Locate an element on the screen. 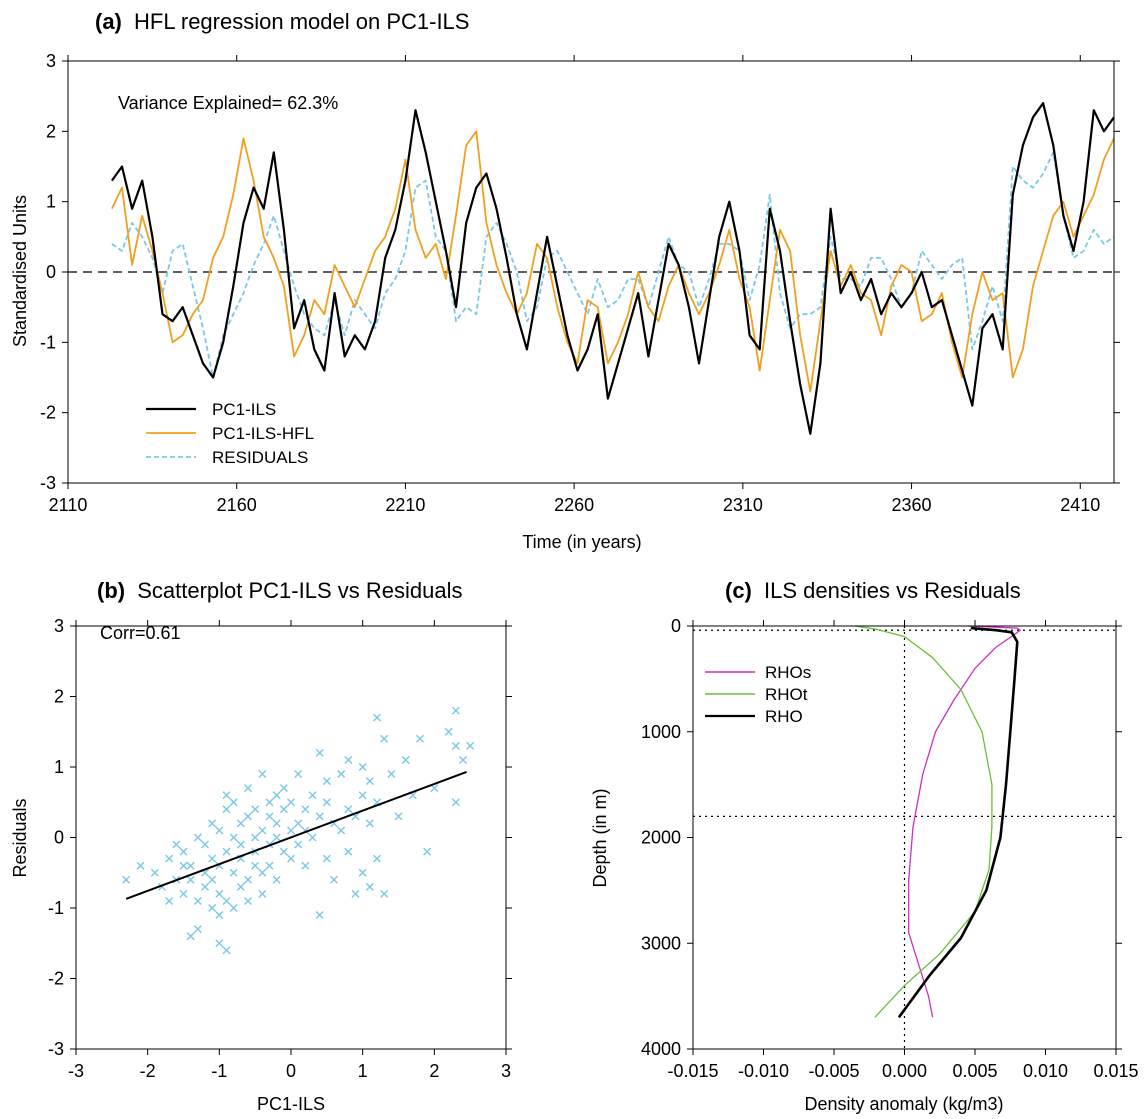  panel-a-title: (a) HFL regression model on PC1-ILS is located at coordinates (282, 21).